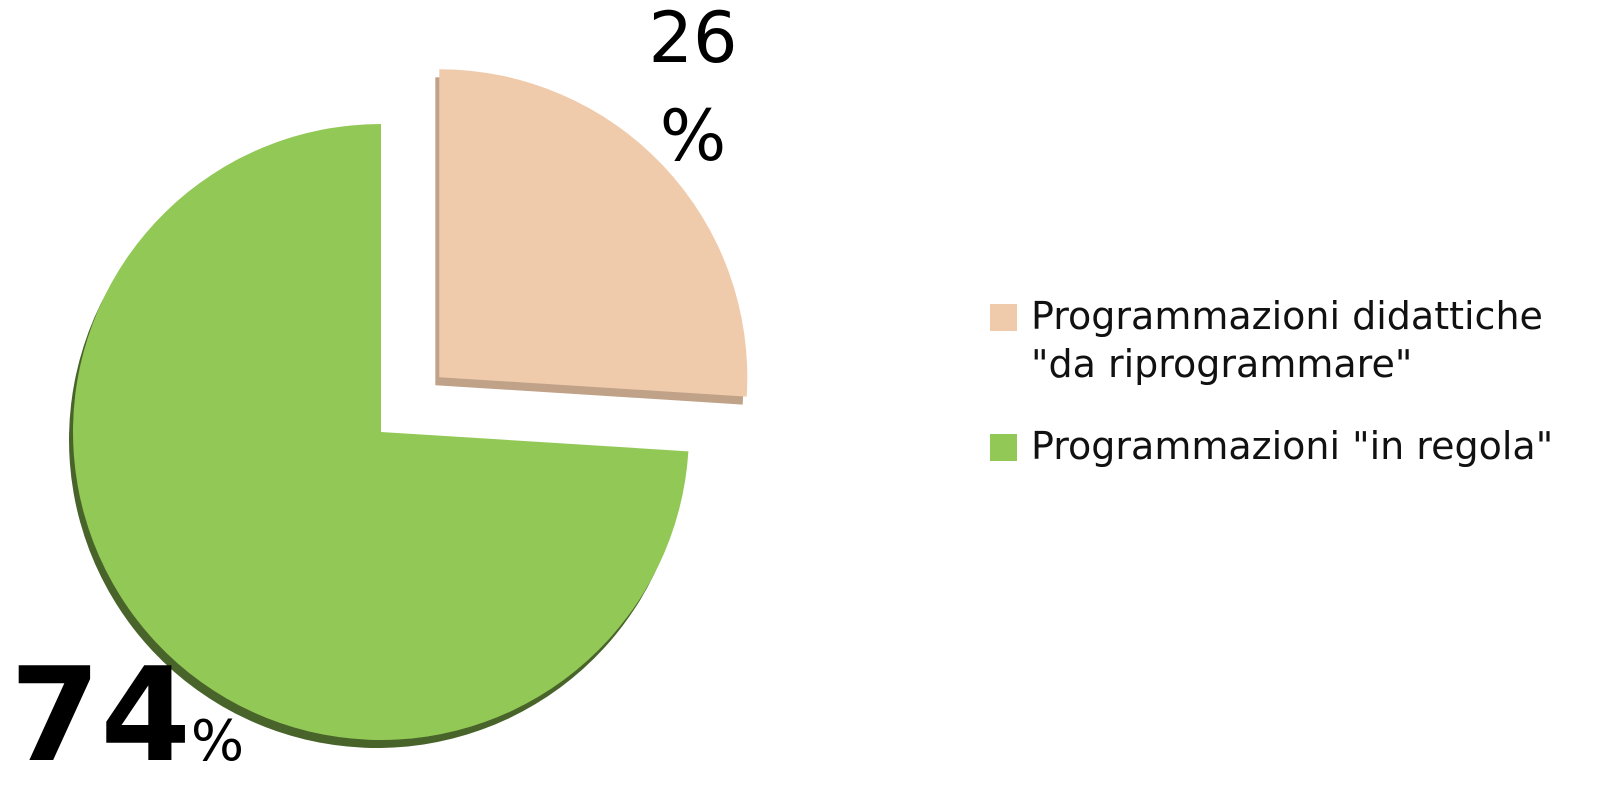 The image size is (1614, 786). What do you see at coordinates (127, 712) in the screenshot?
I see `data-label: 74%` at bounding box center [127, 712].